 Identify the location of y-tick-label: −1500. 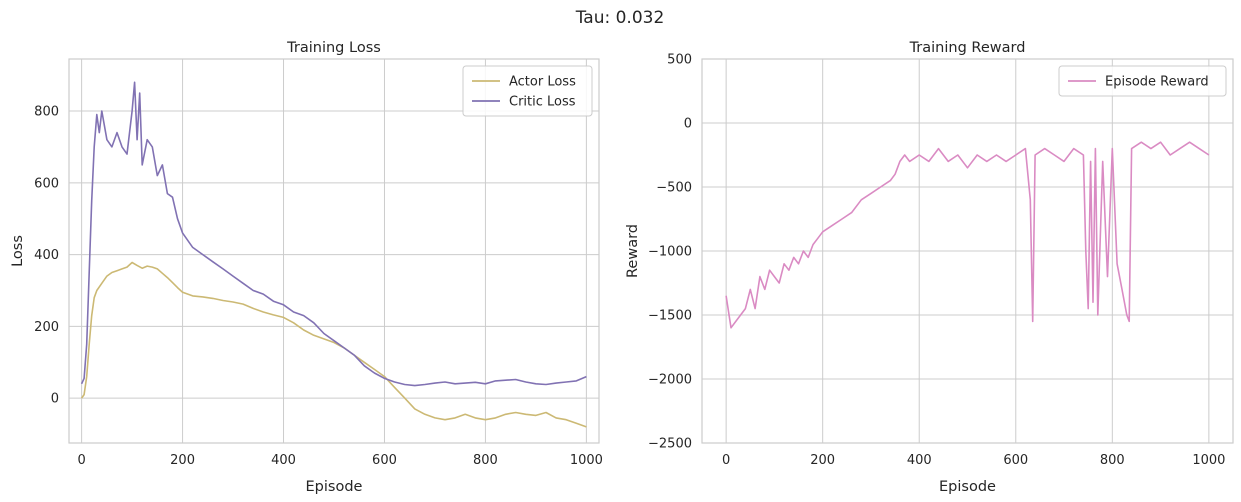
(670, 316).